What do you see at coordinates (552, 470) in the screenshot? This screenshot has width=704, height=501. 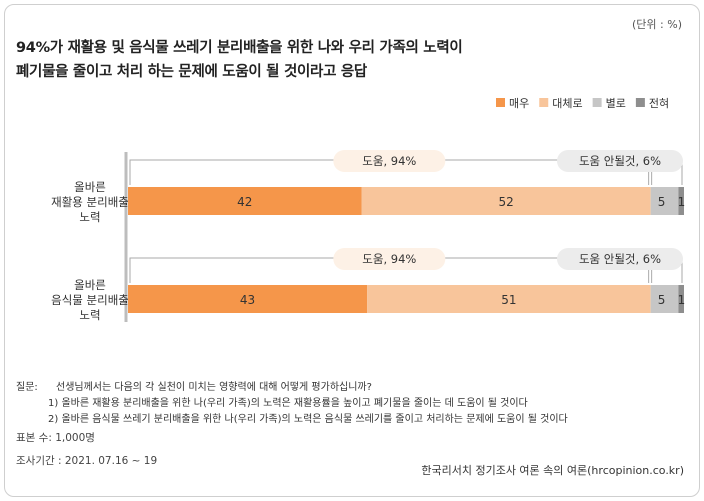 I see `source-credit: 한국리서치 정기조사 여론 속의 여론(hrcopinion.co.kr)` at bounding box center [552, 470].